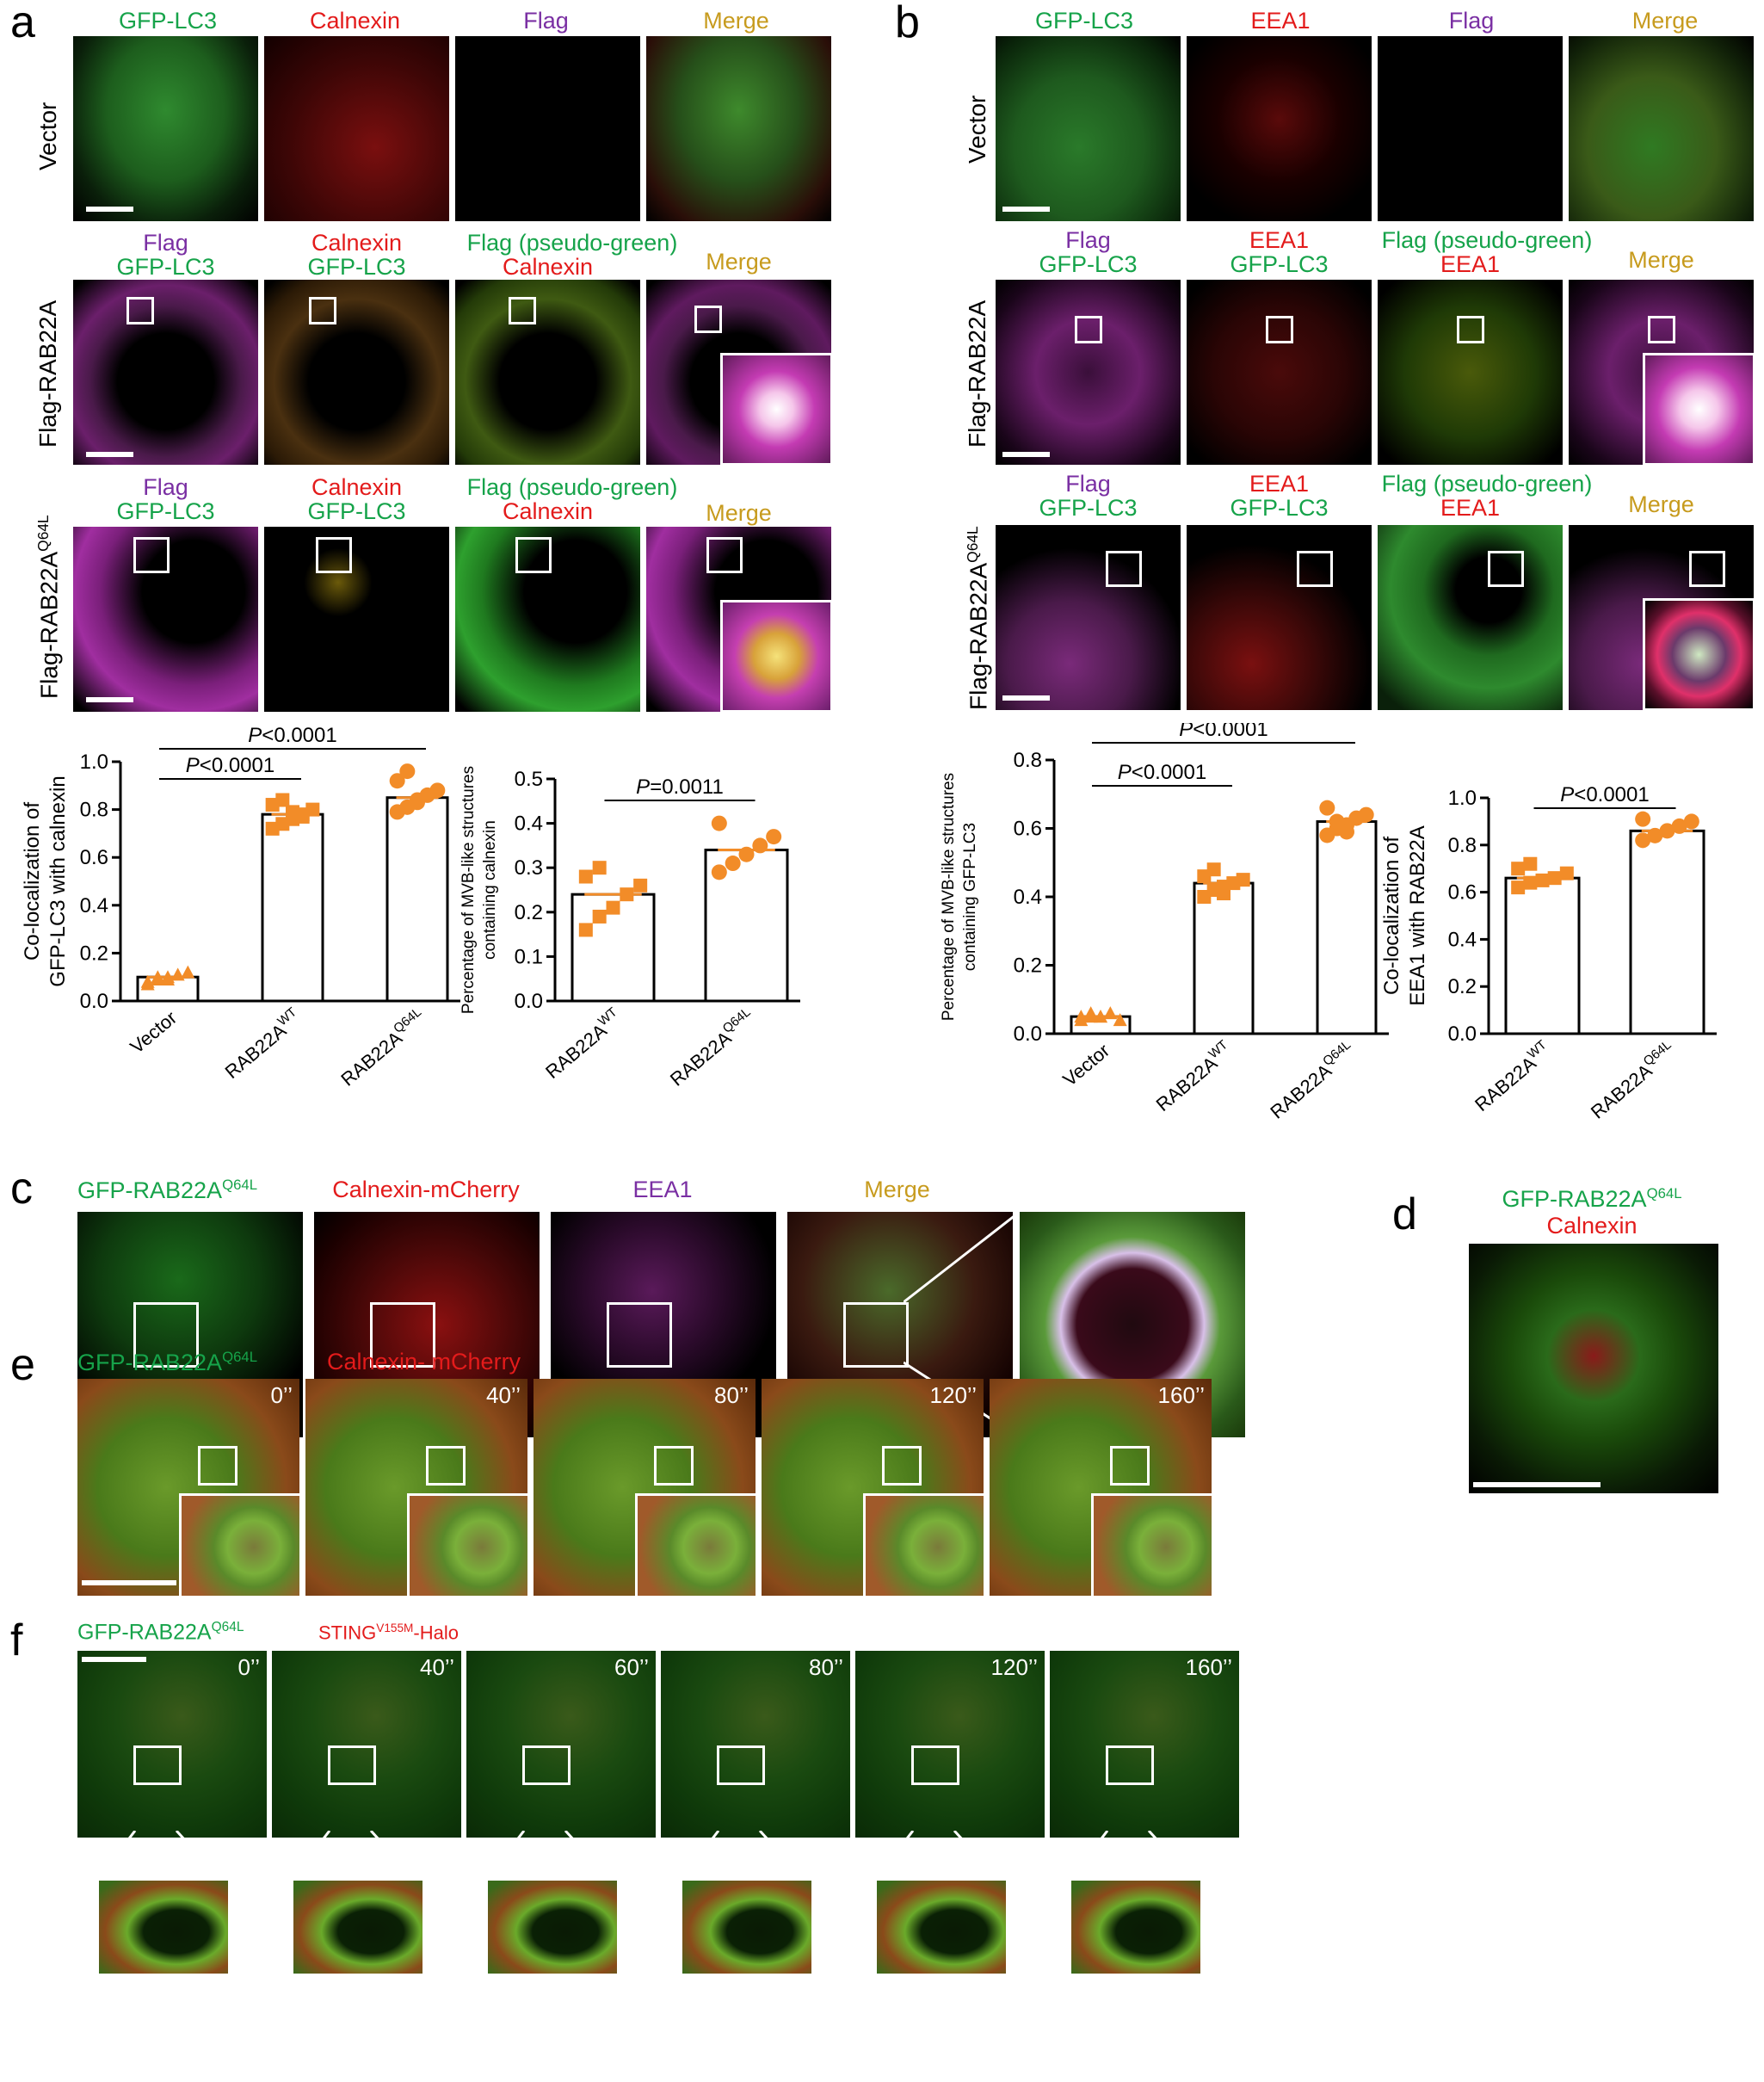  I want to click on timestamp: 0’’, so click(248, 1667).